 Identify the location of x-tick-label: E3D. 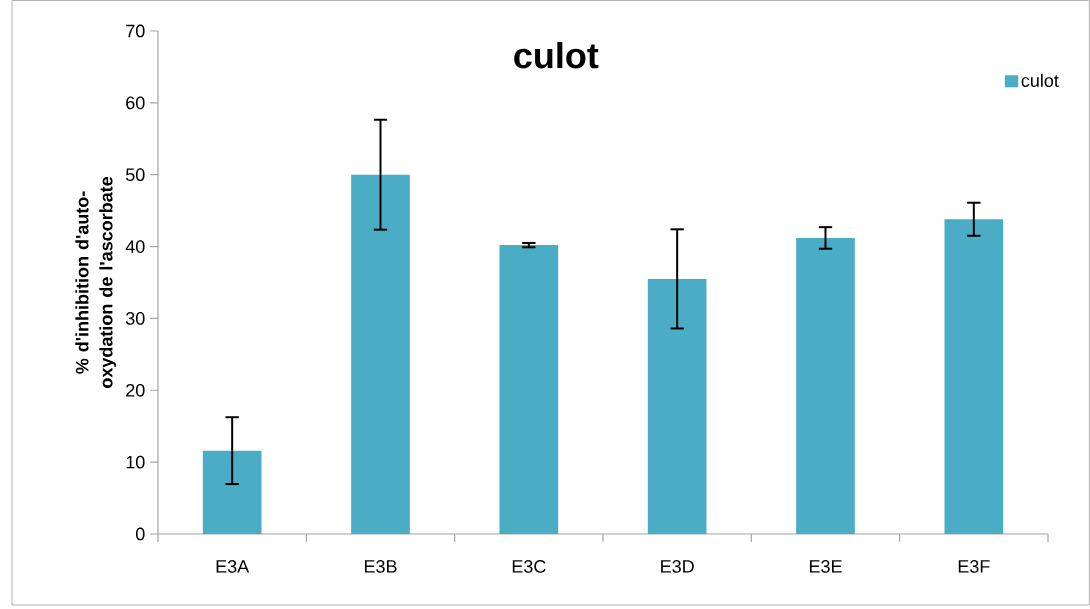
(677, 566).